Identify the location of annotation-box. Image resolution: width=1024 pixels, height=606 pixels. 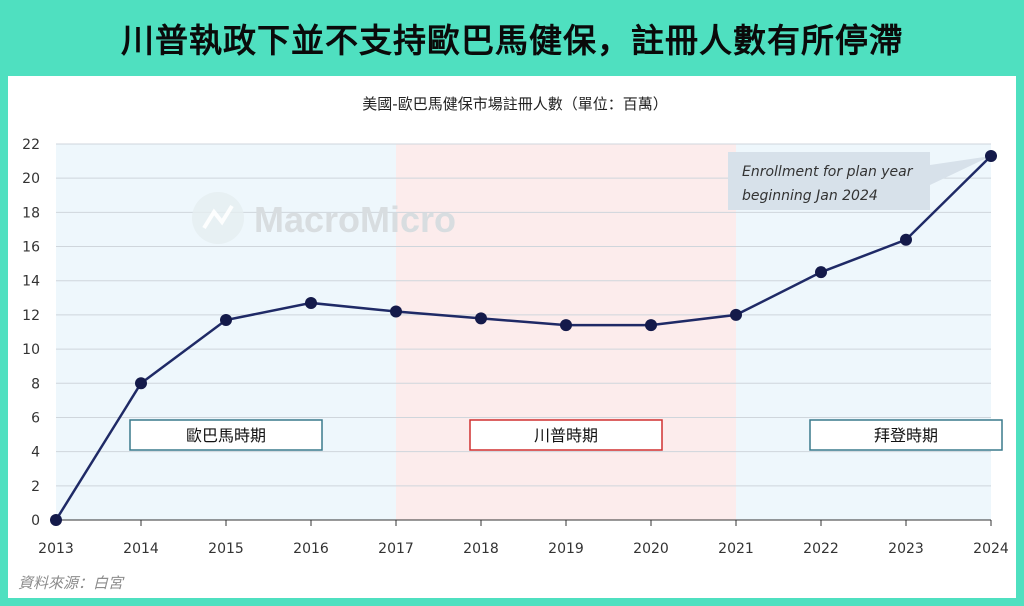
(829, 181).